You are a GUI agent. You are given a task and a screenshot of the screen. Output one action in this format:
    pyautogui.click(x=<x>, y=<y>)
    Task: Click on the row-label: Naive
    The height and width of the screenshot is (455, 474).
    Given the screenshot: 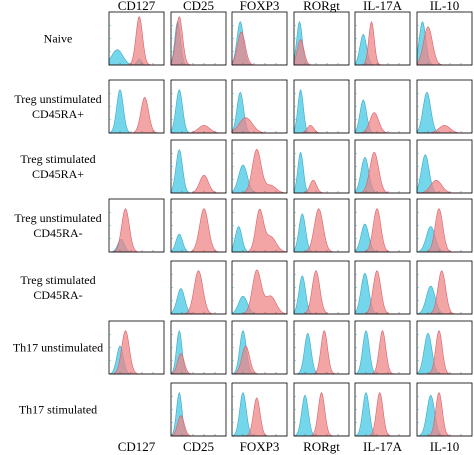 What is the action you would take?
    pyautogui.click(x=58, y=39)
    